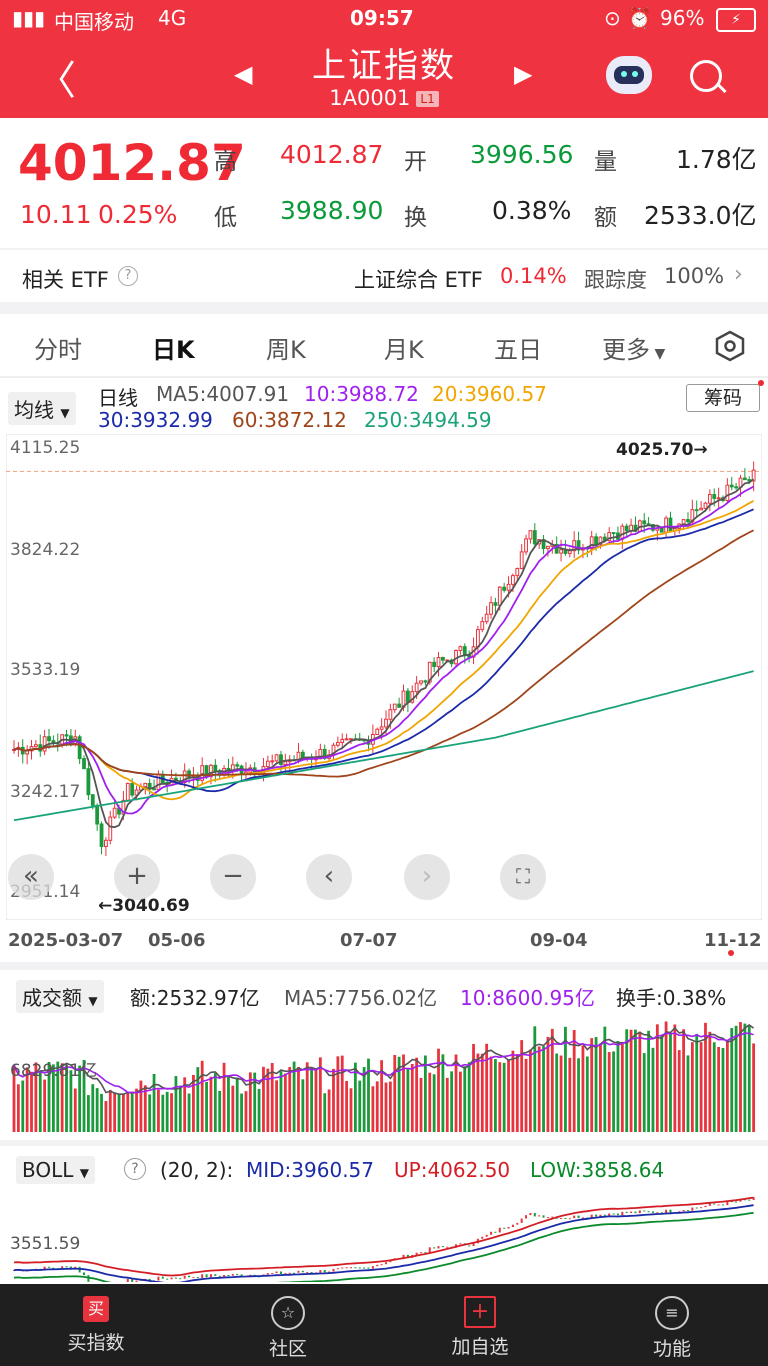 The width and height of the screenshot is (768, 1366). I want to click on chips-button: 筹码, so click(723, 398).